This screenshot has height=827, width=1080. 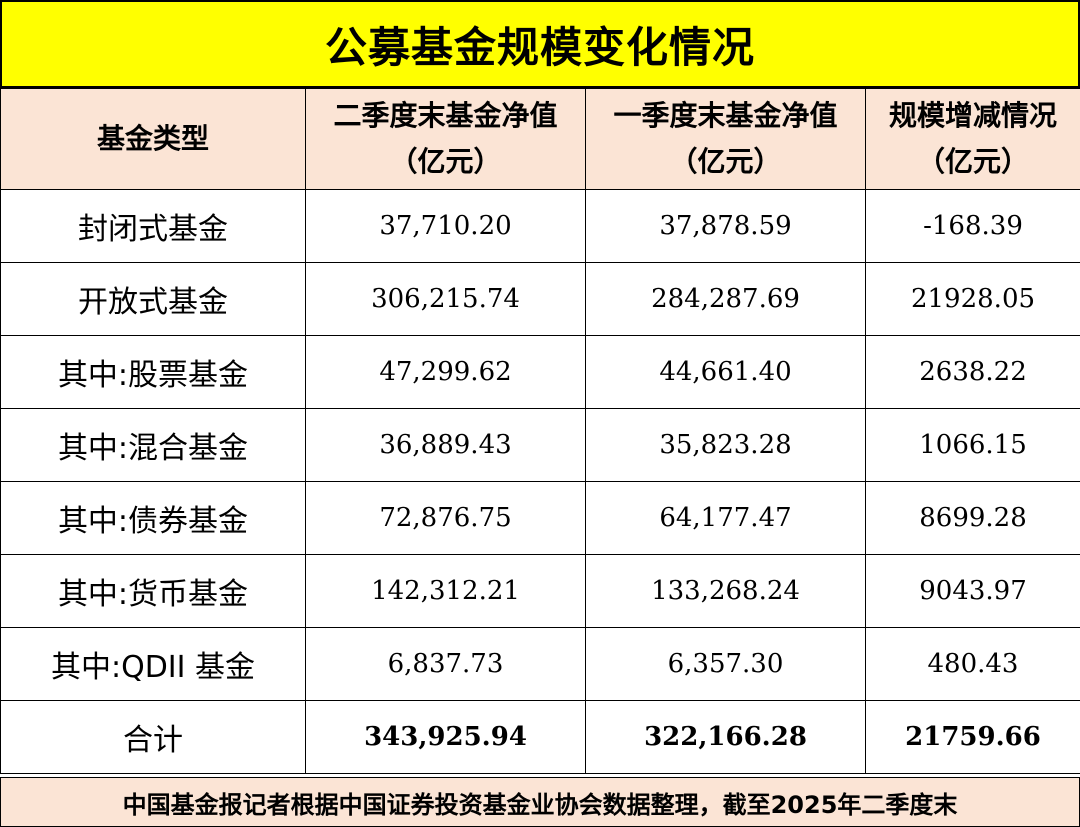 What do you see at coordinates (153, 372) in the screenshot?
I see `fund-type-cell: 其中:股票基金` at bounding box center [153, 372].